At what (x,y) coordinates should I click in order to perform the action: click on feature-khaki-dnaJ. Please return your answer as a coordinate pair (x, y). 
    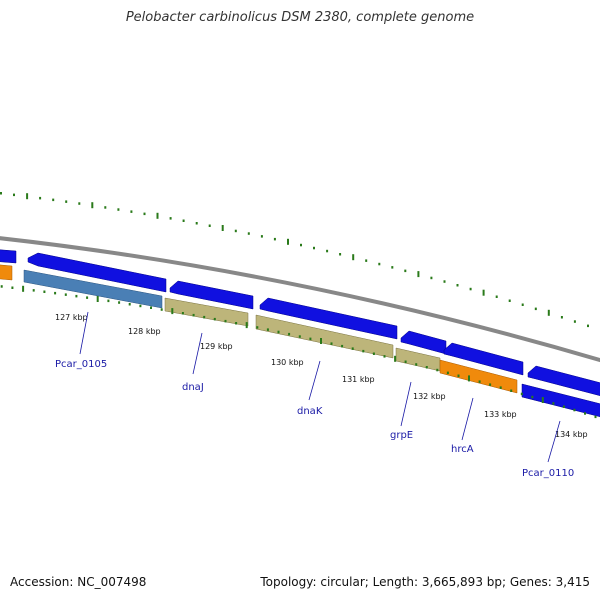
    Looking at the image, I should click on (206, 312).